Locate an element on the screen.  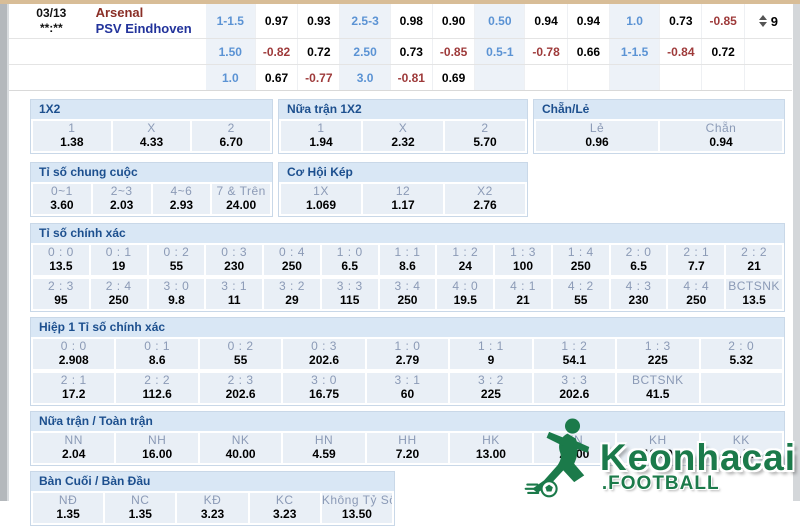
odds-value: 0.67 is located at coordinates (277, 77).